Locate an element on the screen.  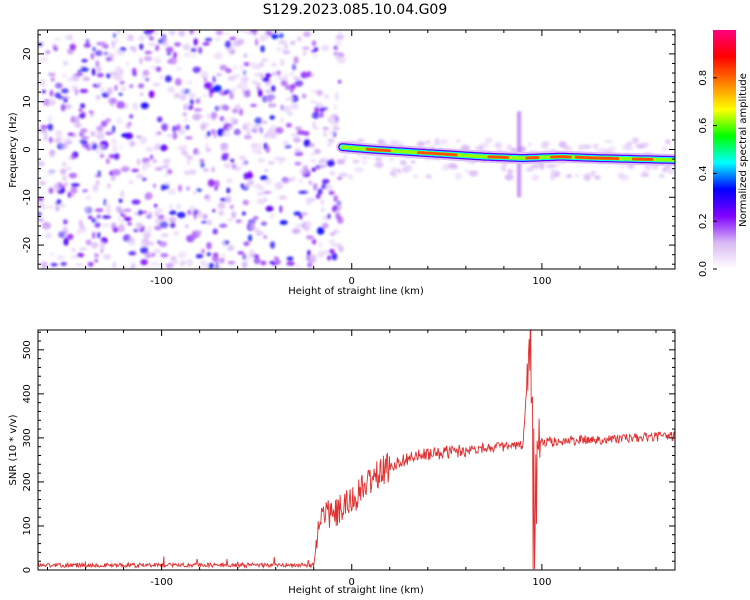
spectrogram-x-tick-label: 0 is located at coordinates (352, 281).